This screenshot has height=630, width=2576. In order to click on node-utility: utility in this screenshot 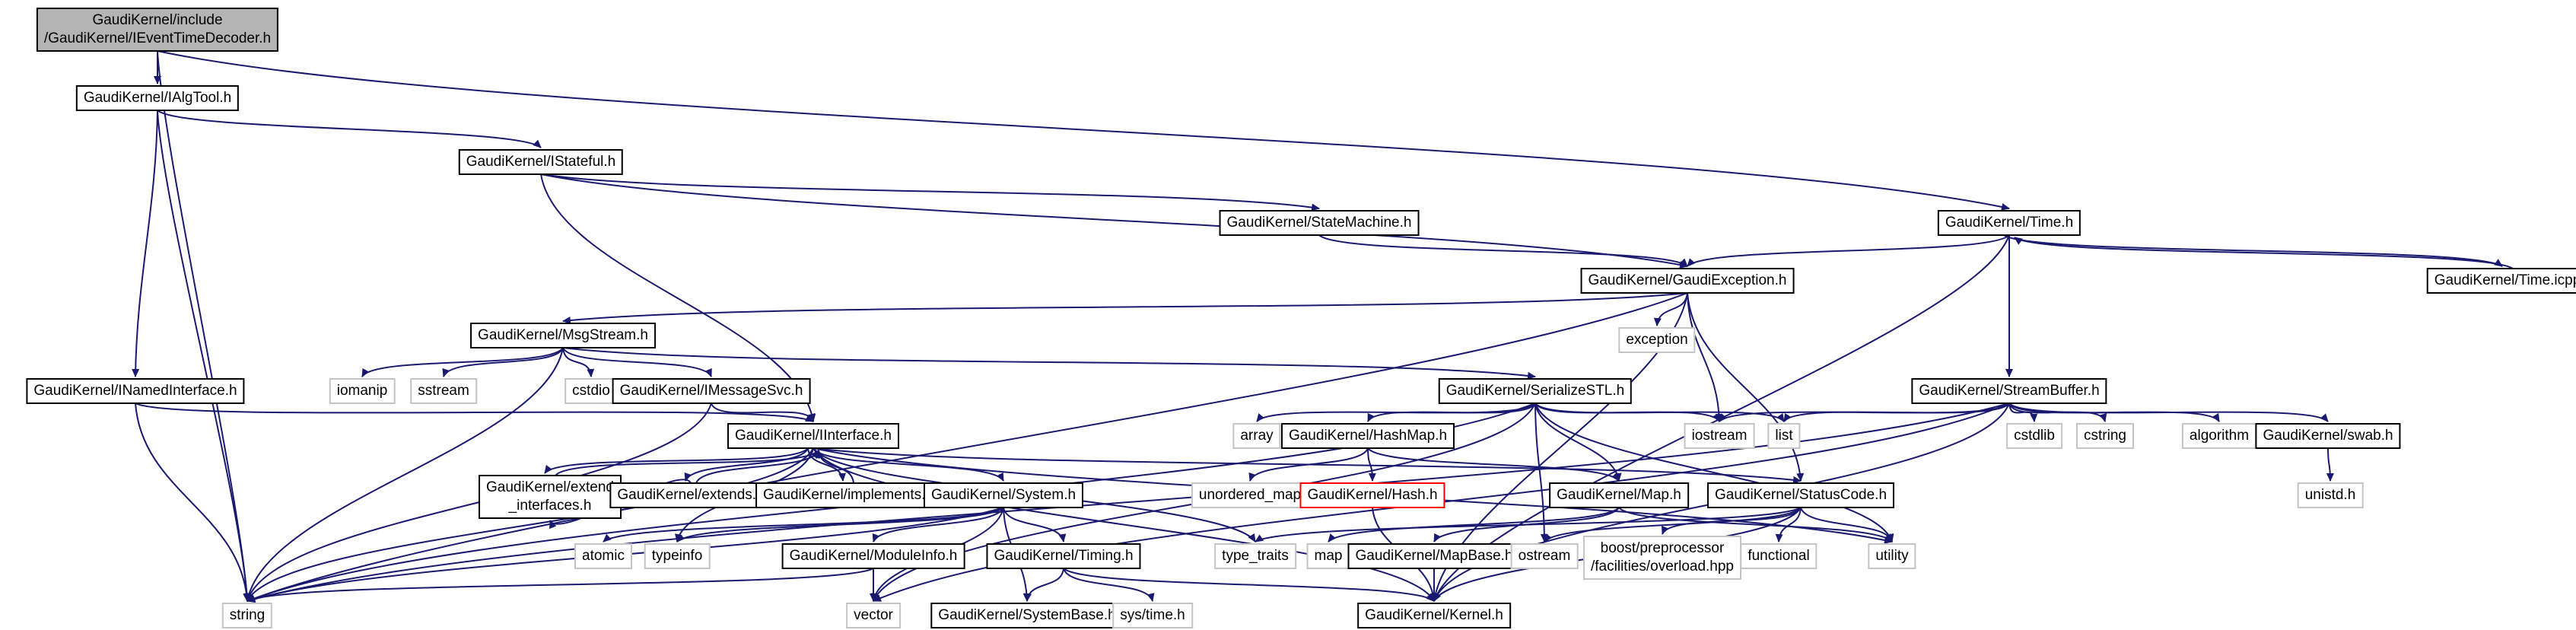, I will do `click(1892, 556)`.